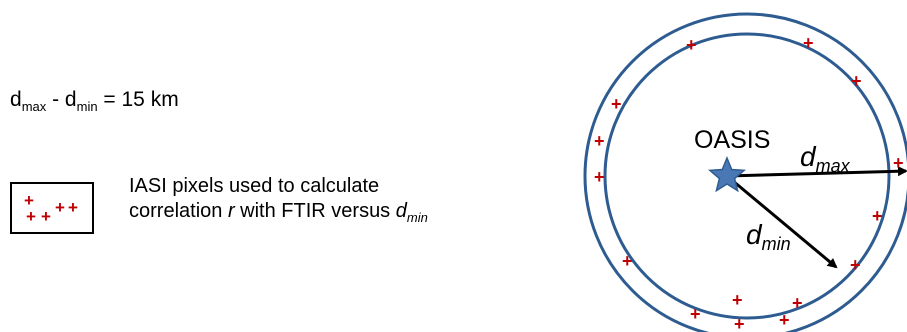 Image resolution: width=907 pixels, height=332 pixels. What do you see at coordinates (727, 174) in the screenshot?
I see `oasis-station-star-icon` at bounding box center [727, 174].